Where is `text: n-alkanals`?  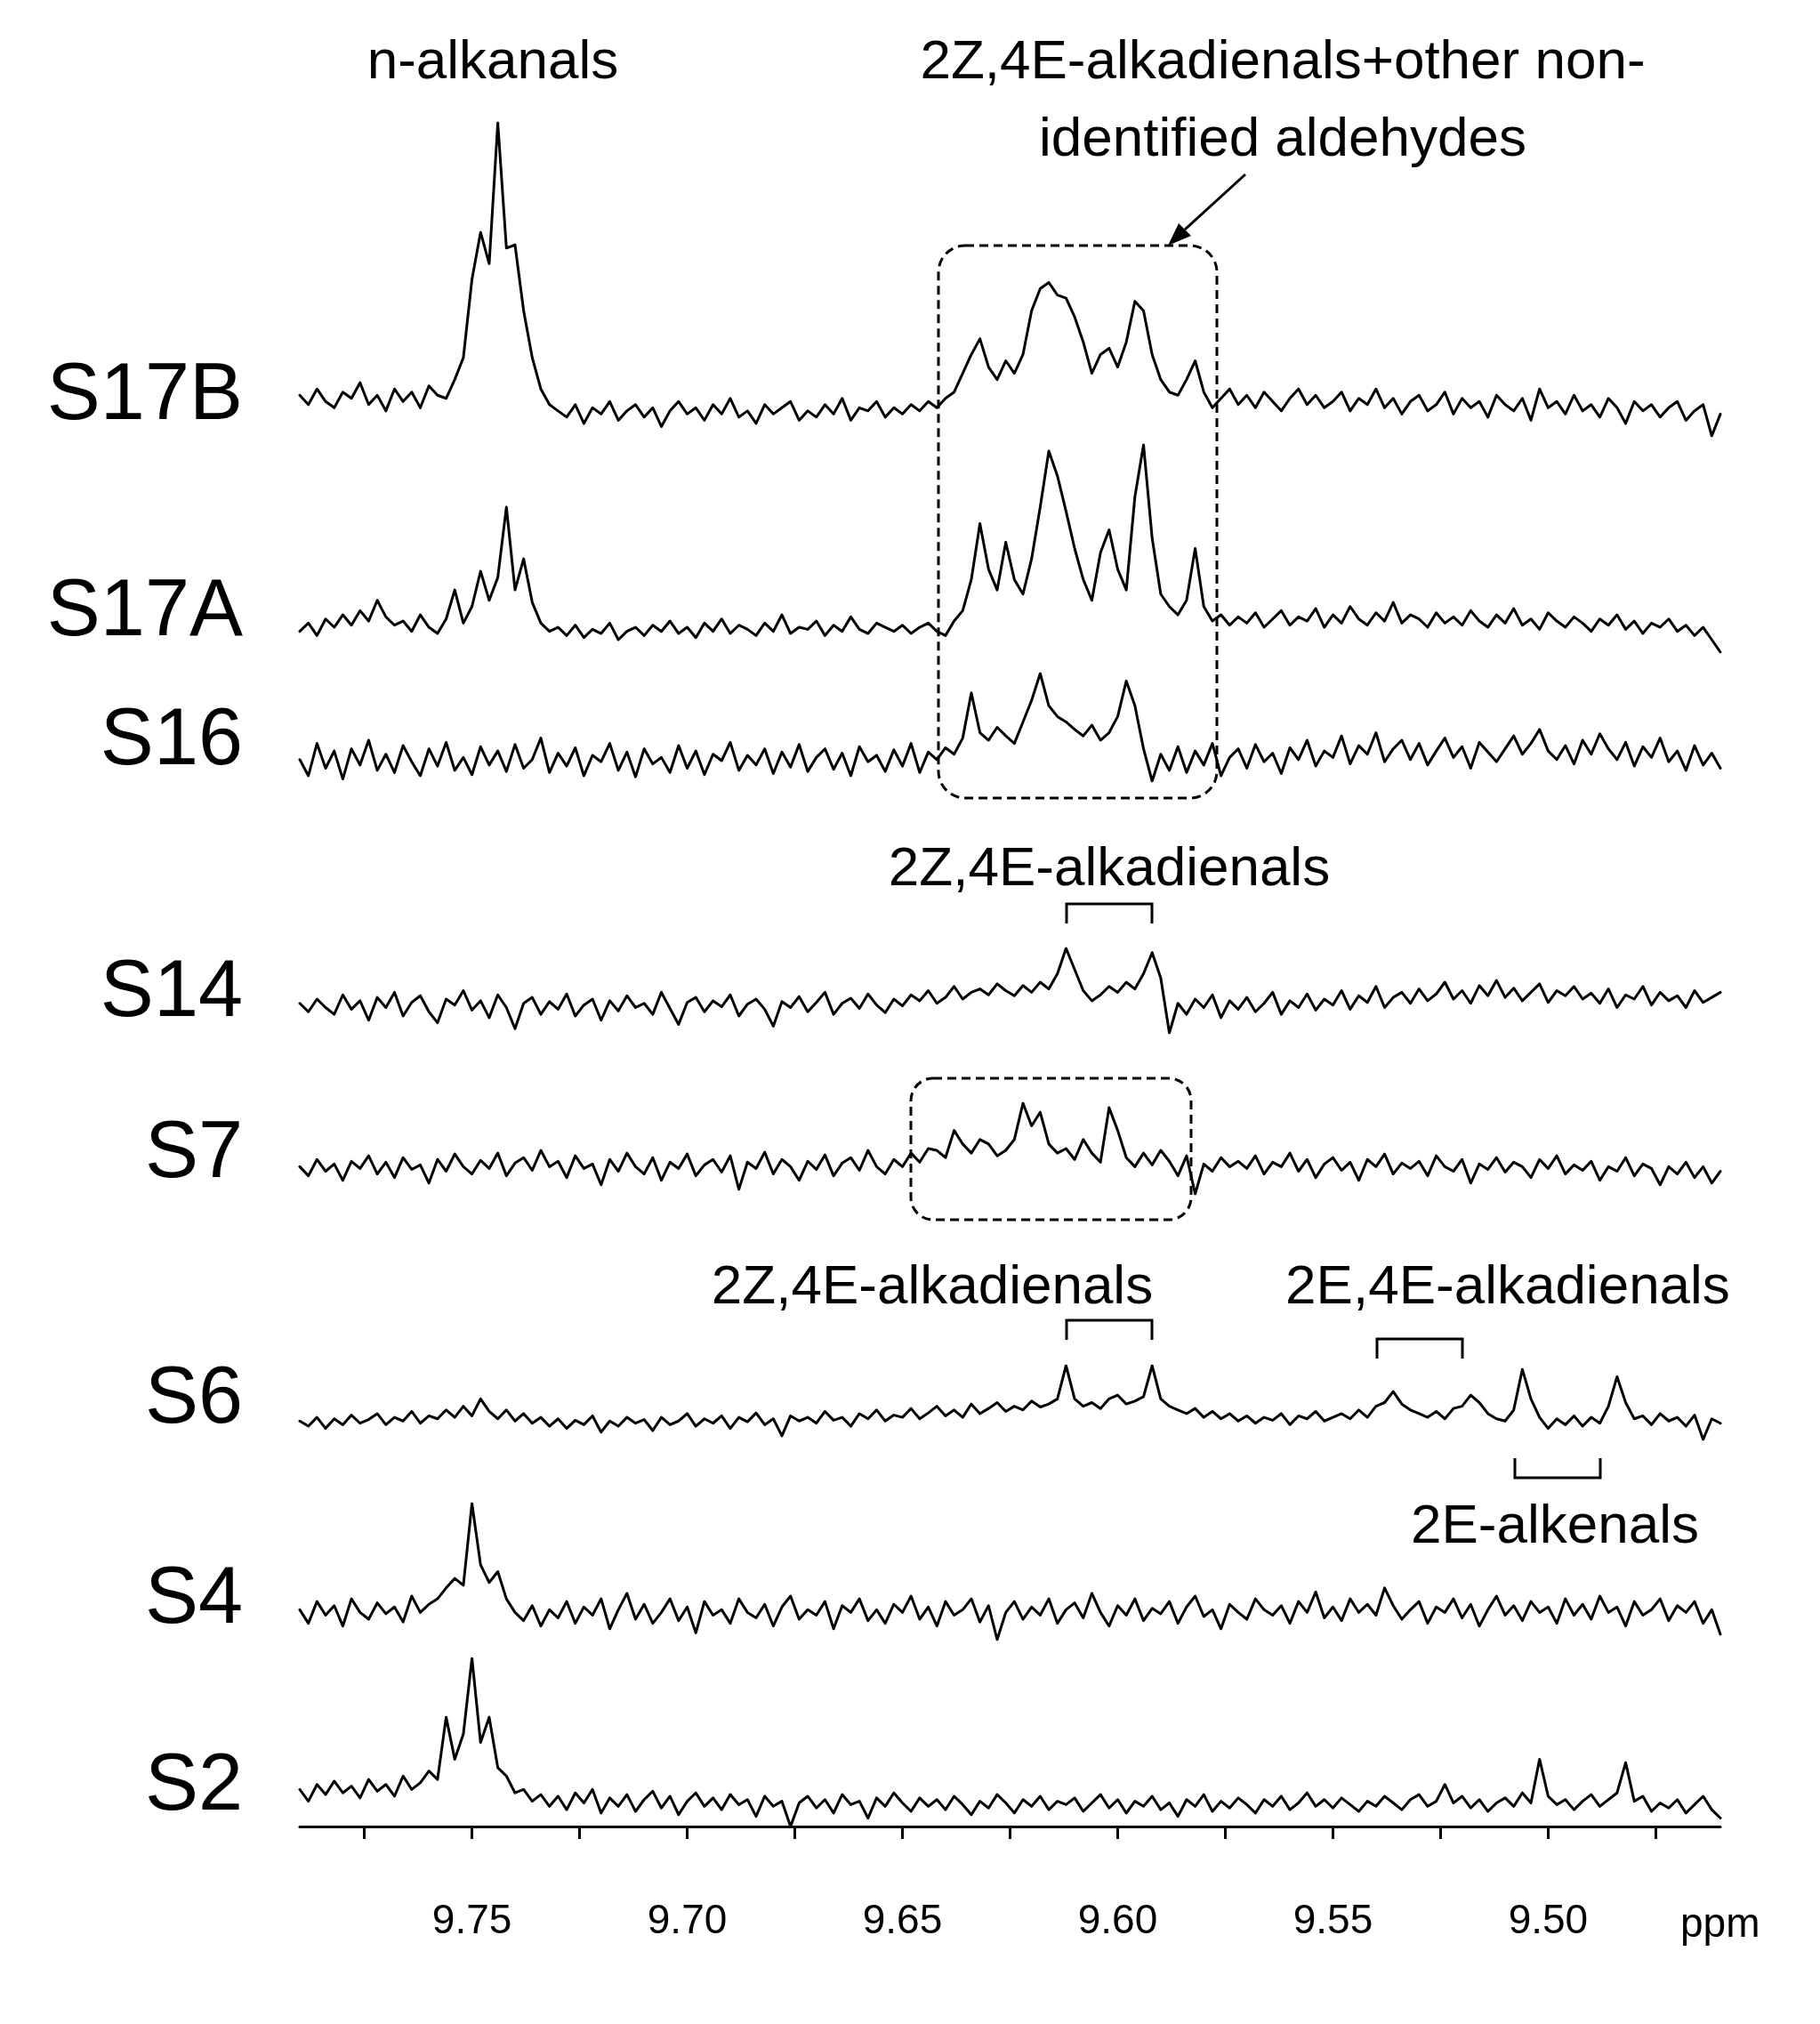 text: n-alkanals is located at coordinates (492, 59).